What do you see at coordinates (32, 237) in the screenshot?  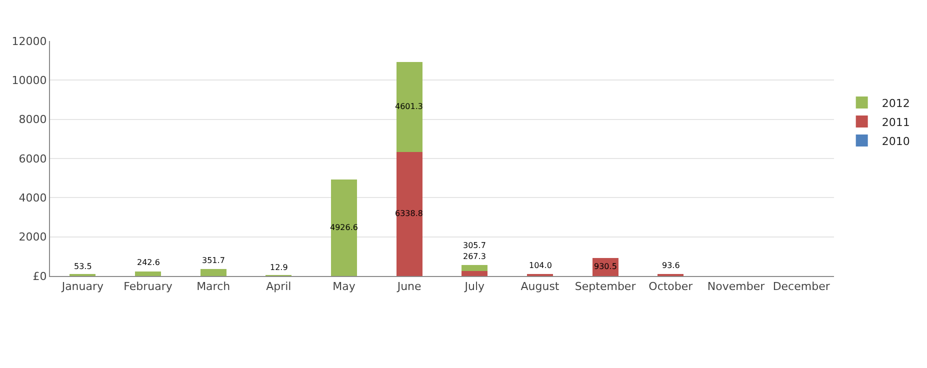 I see `y-tick-label: 2000` at bounding box center [32, 237].